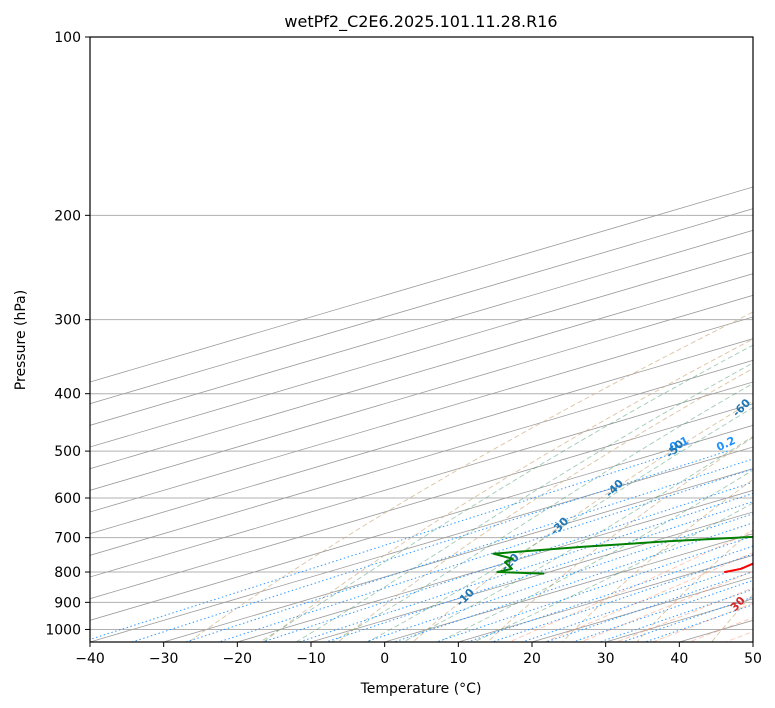 This screenshot has height=708, width=775. What do you see at coordinates (238, 659) in the screenshot?
I see `x-tick-label: −20` at bounding box center [238, 659].